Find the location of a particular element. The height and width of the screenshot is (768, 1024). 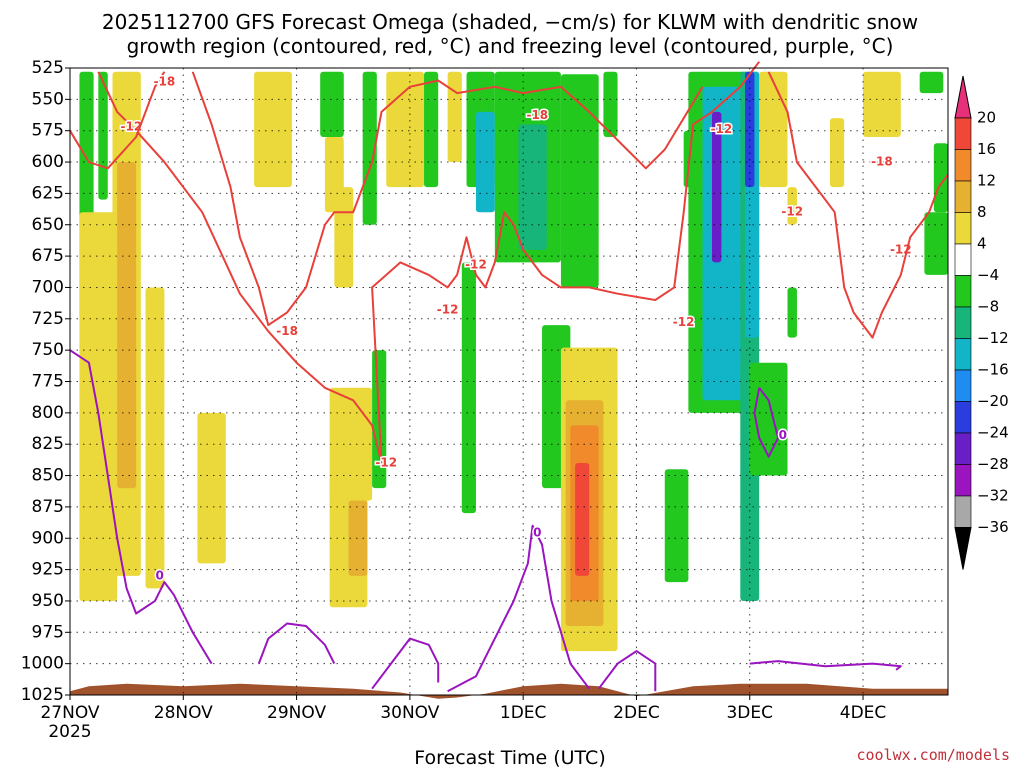

colorbar-label: −24 is located at coordinates (993, 433).